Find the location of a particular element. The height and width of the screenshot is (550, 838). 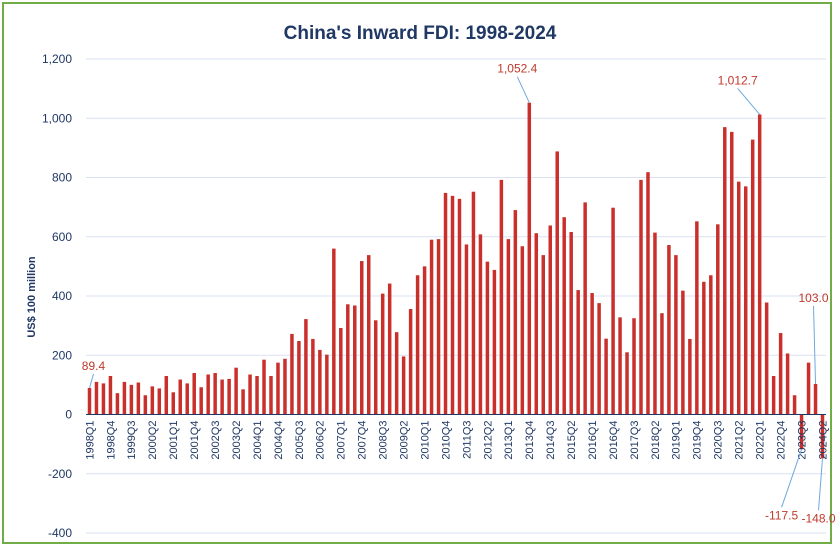

y-tick-label: -200 is located at coordinates (60, 474).